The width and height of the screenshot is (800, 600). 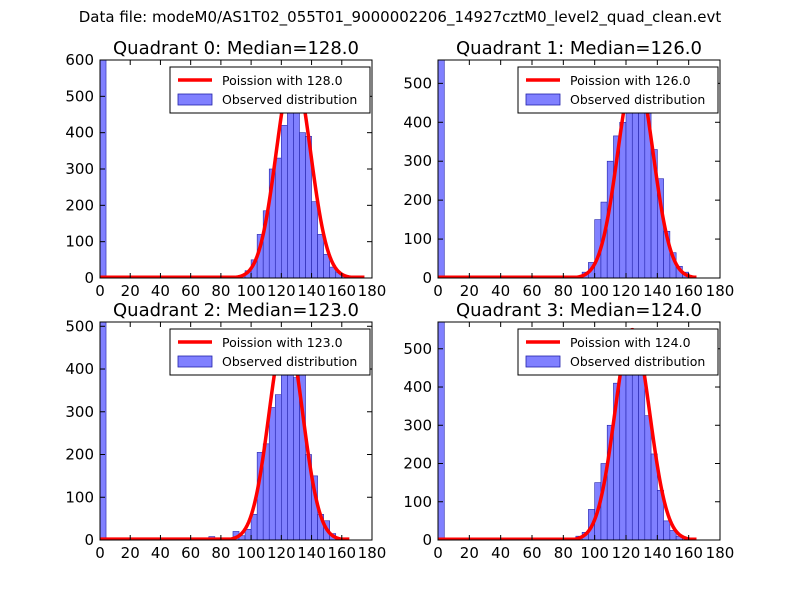 I want to click on quadrant-title: Quadrant 3: Median=124.0, so click(x=579, y=310).